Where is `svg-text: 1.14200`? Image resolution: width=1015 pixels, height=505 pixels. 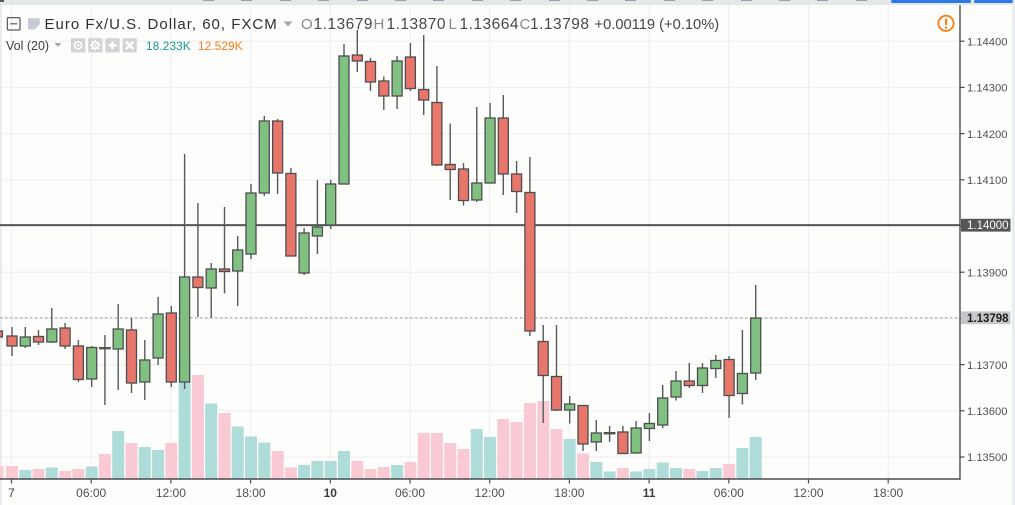 svg-text: 1.14200 is located at coordinates (987, 135).